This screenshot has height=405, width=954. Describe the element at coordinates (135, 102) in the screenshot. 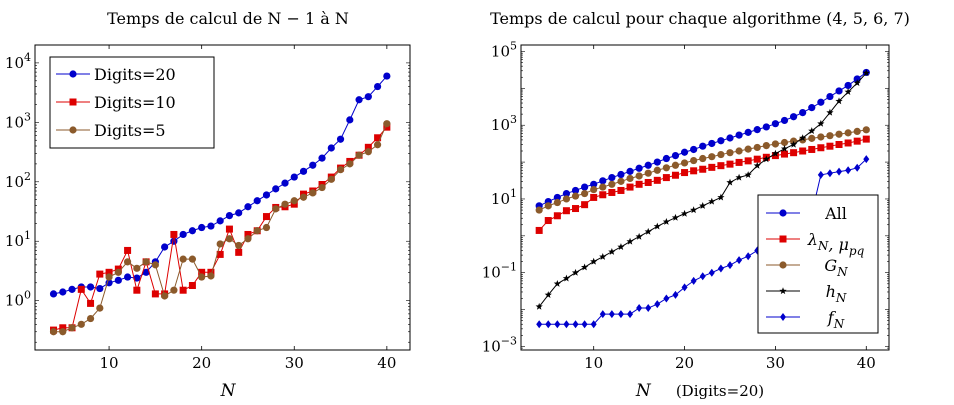

I see `legend-label: Digits=10` at that location.